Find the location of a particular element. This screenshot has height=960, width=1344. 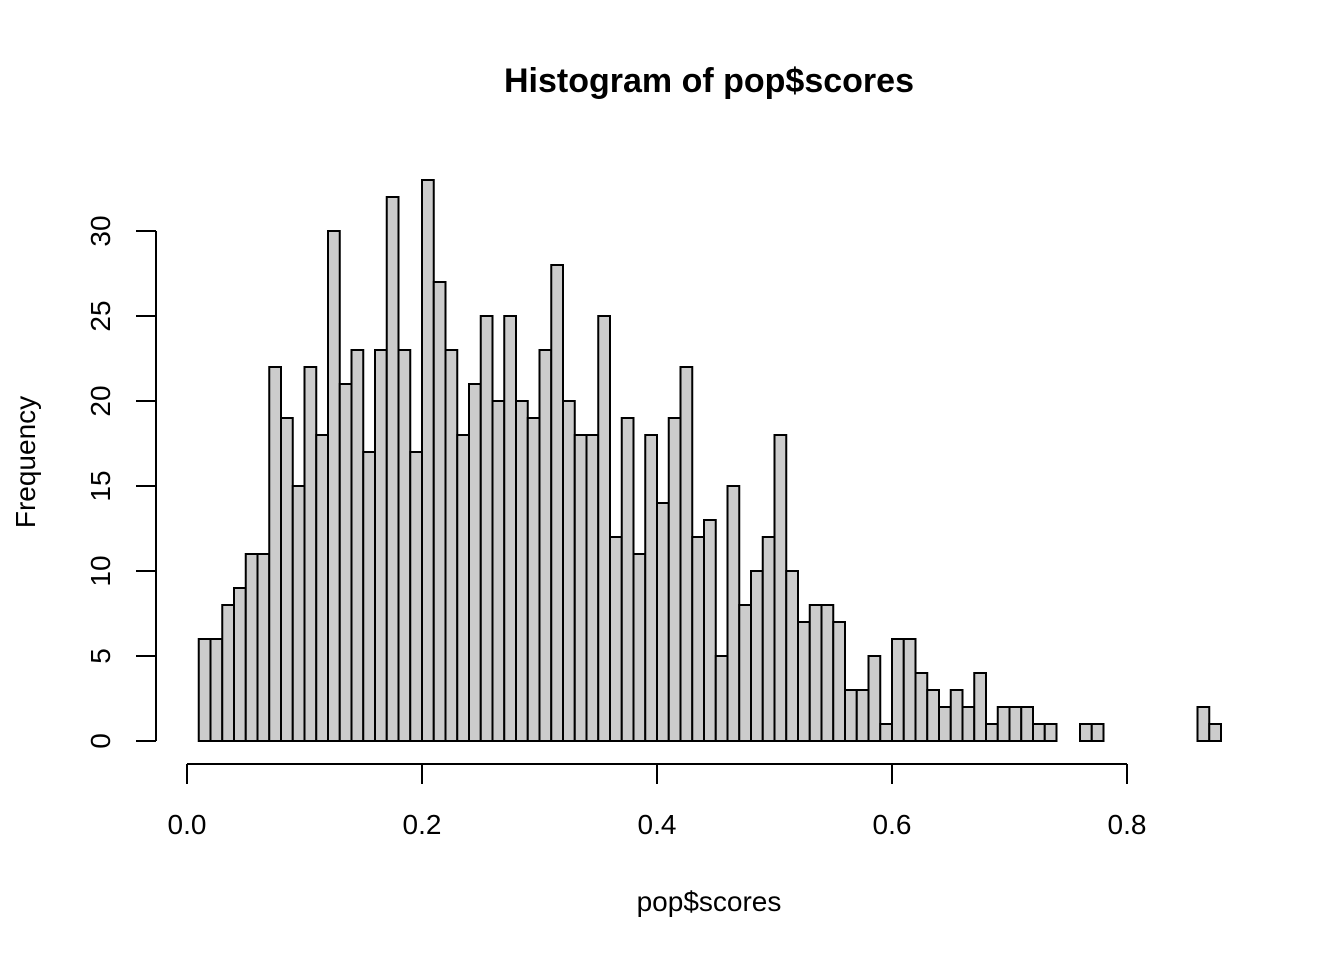

y-tick-label: 15 is located at coordinates (100, 485).